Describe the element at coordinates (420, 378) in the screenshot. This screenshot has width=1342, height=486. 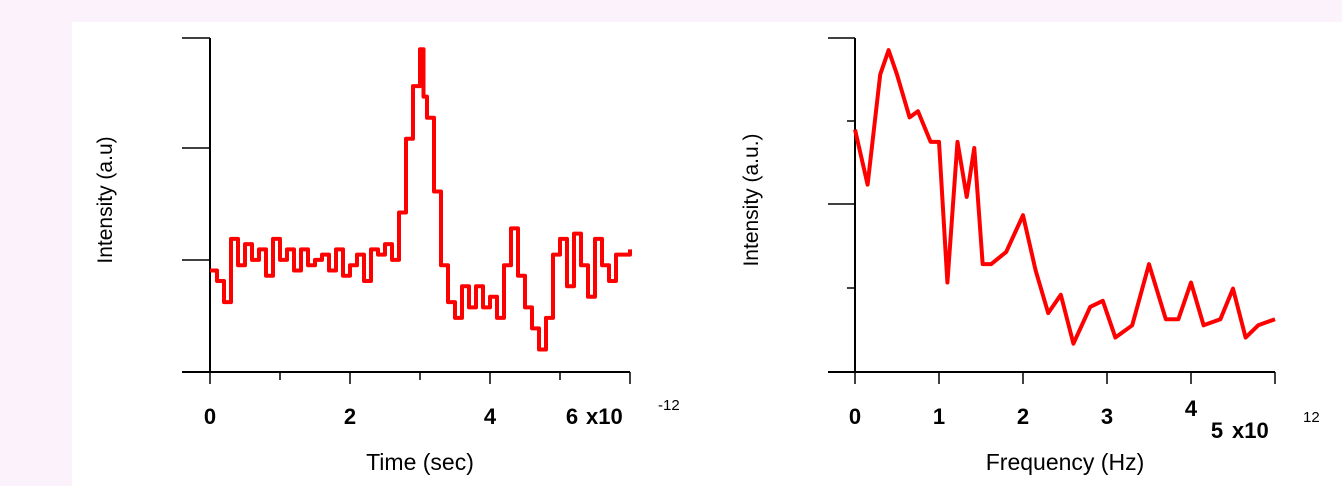
I see `time-chart-xticks` at that location.